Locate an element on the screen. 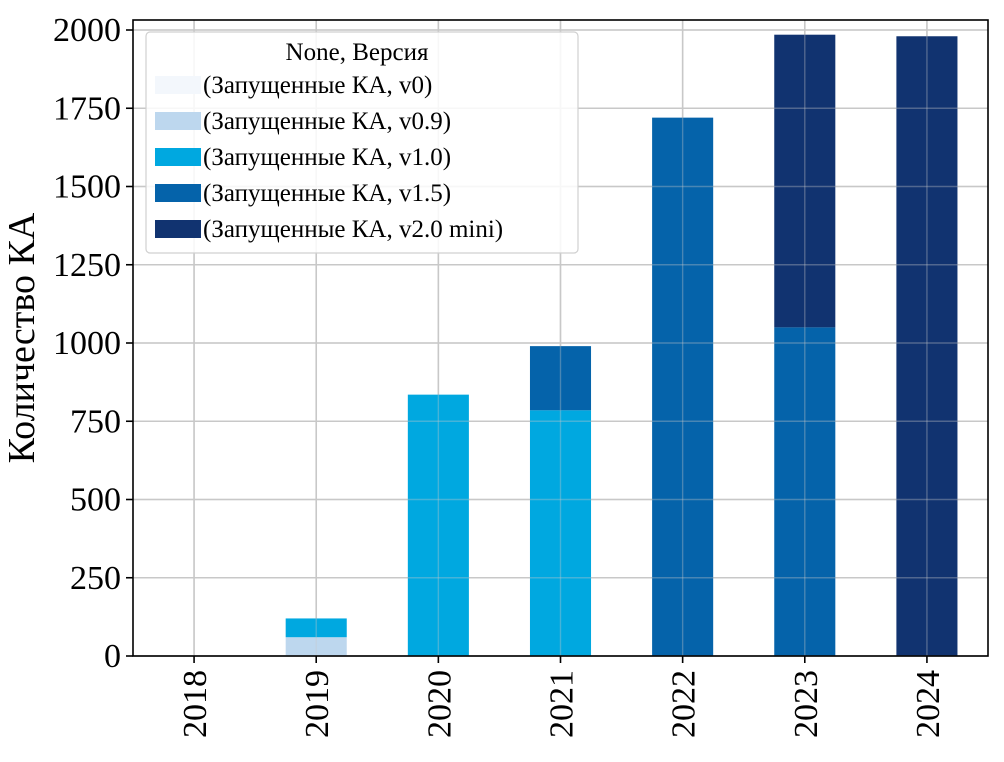 The height and width of the screenshot is (762, 1004). x-tick-label: 2024 is located at coordinates (928, 704).